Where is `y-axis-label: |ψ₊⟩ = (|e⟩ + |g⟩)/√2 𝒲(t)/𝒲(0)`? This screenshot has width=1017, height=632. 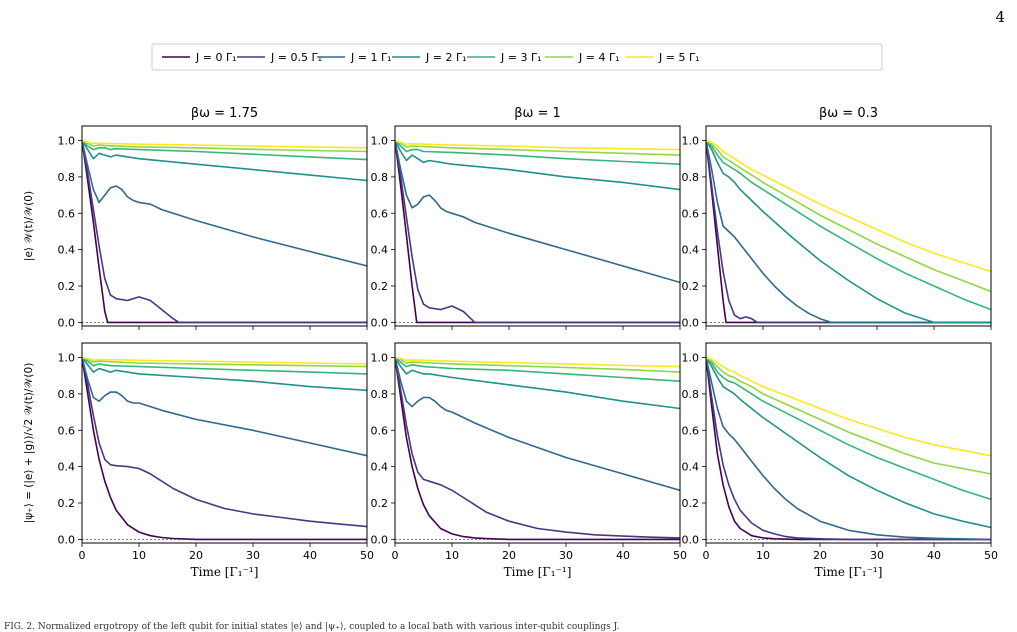 y-axis-label: |ψ₊⟩ = (|e⟩ + |g⟩)/√2 𝒲(t)/𝒲(0) is located at coordinates (29, 443).